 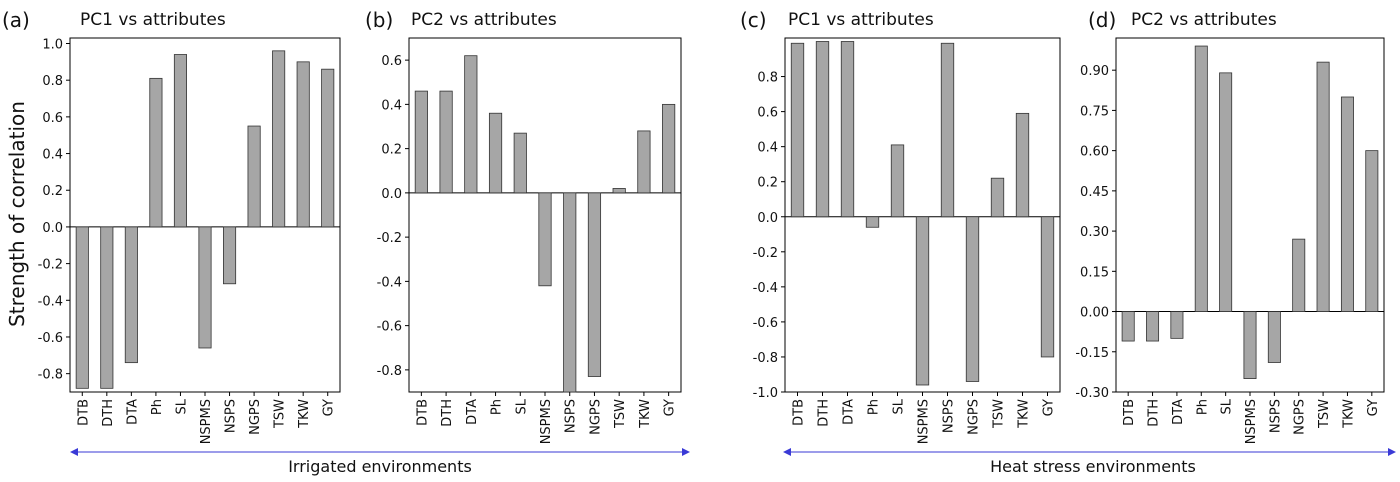 I want to click on environment-label: Heat stress environments, so click(x=1093, y=466).